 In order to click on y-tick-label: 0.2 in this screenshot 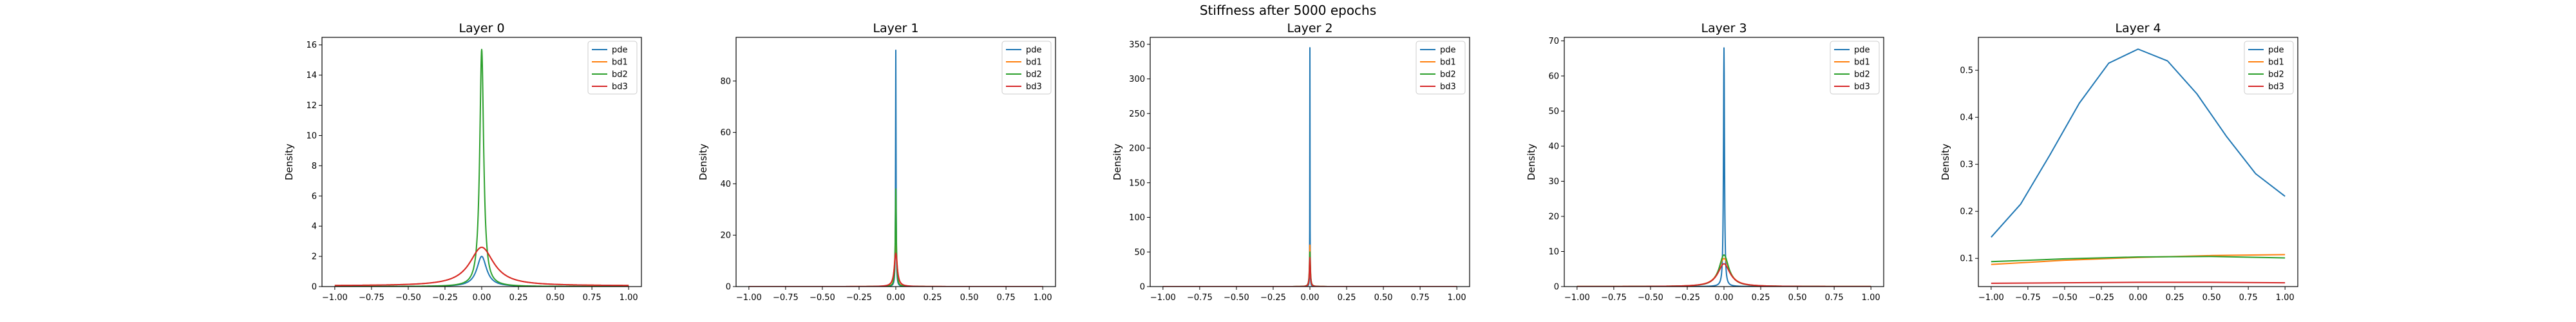, I will do `click(1966, 212)`.